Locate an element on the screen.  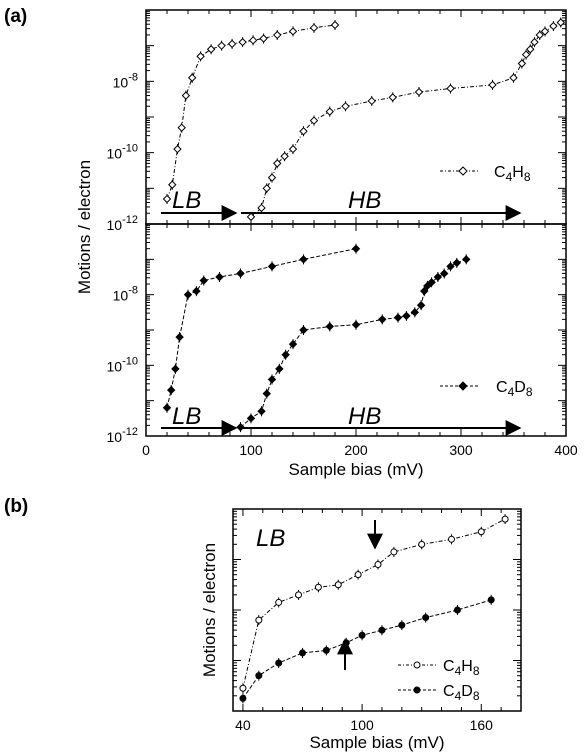
b-legend-label-c4d8: C4D8 is located at coordinates (461, 693).